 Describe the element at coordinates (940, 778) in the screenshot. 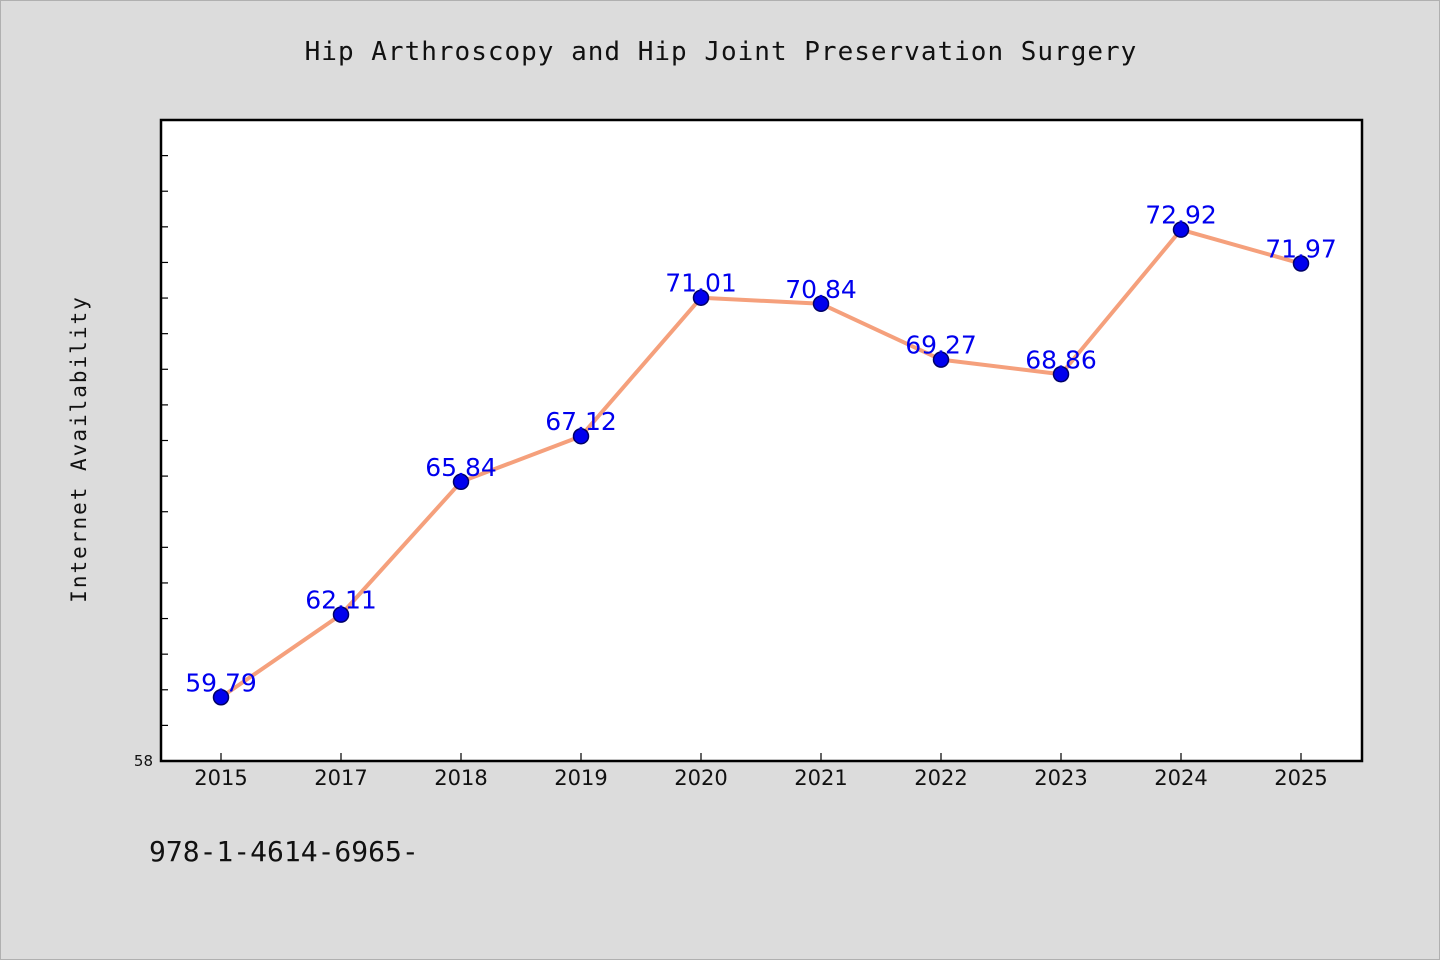

I see `x-tick-label: 2022` at that location.